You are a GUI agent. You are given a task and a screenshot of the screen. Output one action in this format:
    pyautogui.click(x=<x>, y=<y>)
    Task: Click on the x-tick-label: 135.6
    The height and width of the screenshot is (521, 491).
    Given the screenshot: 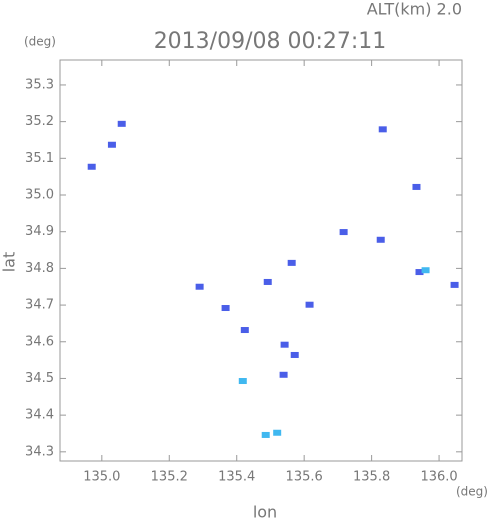 What is the action you would take?
    pyautogui.click(x=304, y=477)
    